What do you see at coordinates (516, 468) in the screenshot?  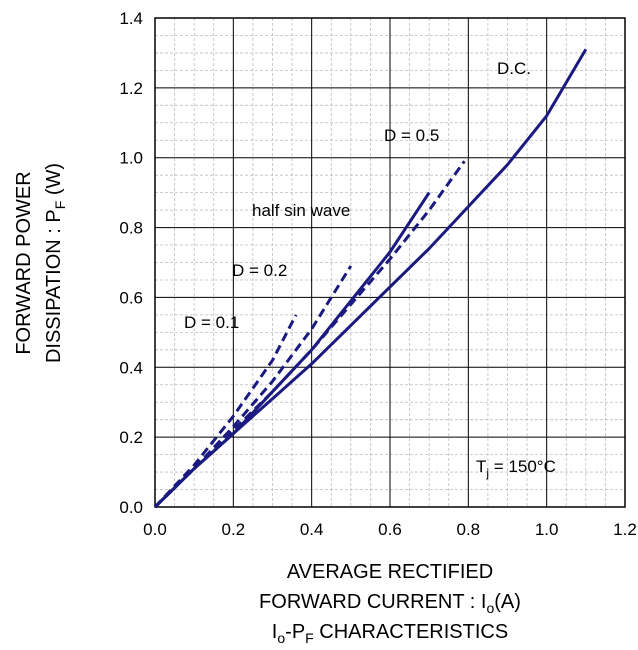 I see `junction-temp-label: Tj = 150°C` at bounding box center [516, 468].